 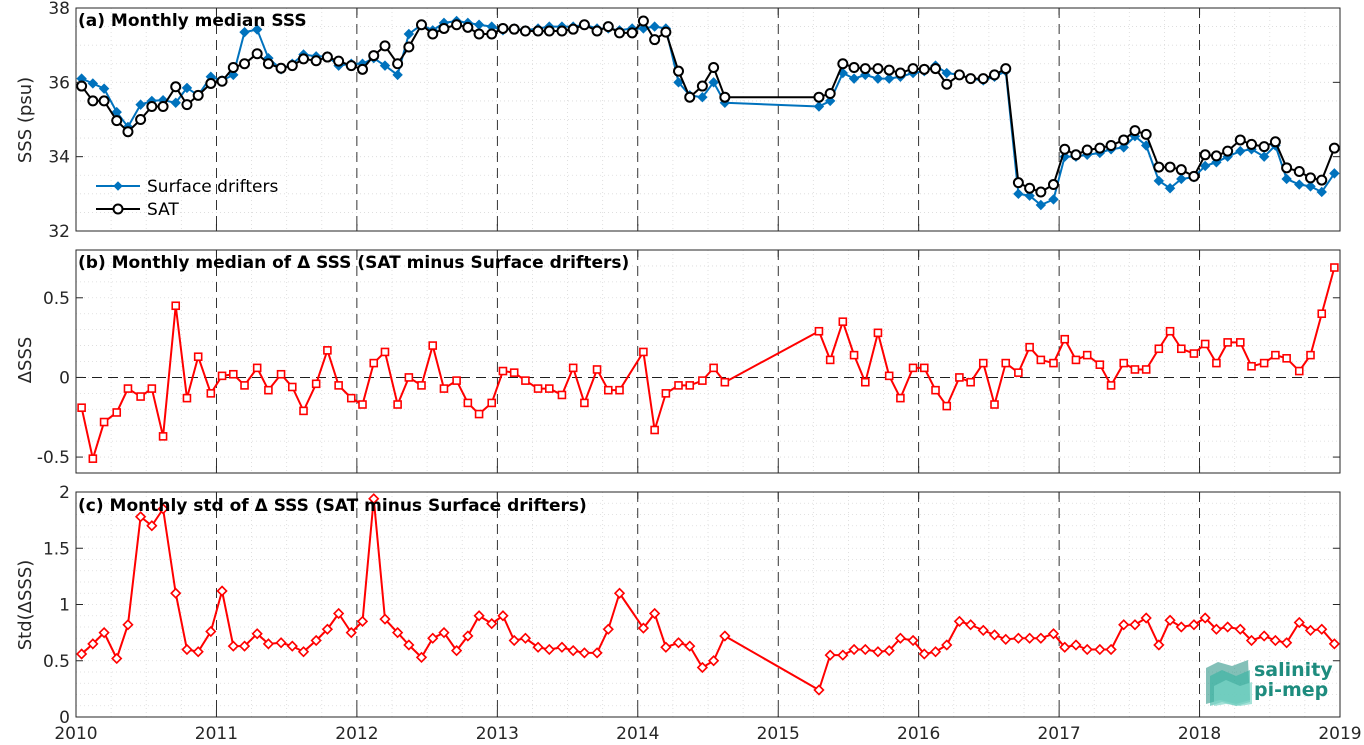 I want to click on y-tick-label: 36, so click(x=59, y=83).